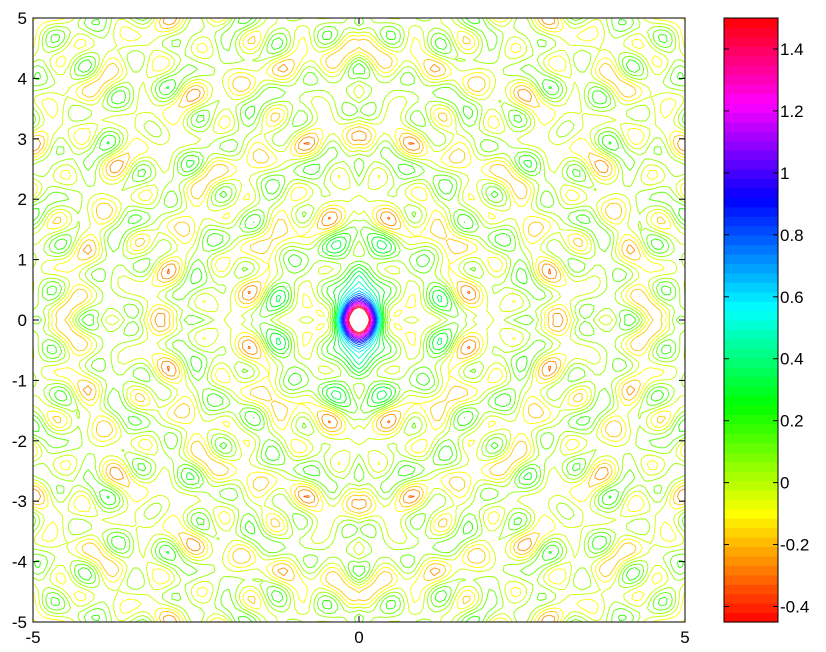 The height and width of the screenshot is (652, 826). What do you see at coordinates (784, 483) in the screenshot?
I see `colorbar-tick-label: 0` at bounding box center [784, 483].